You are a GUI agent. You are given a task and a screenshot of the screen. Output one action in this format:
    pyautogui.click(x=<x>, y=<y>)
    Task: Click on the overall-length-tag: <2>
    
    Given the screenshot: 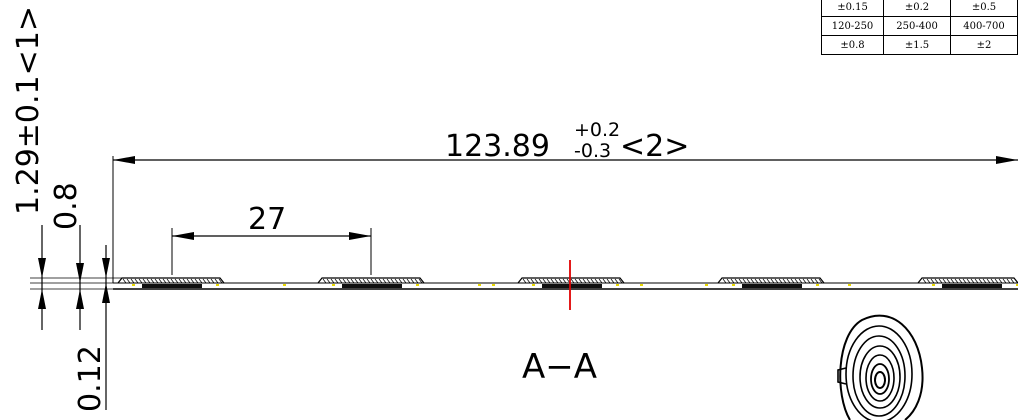 What is the action you would take?
    pyautogui.click(x=654, y=146)
    